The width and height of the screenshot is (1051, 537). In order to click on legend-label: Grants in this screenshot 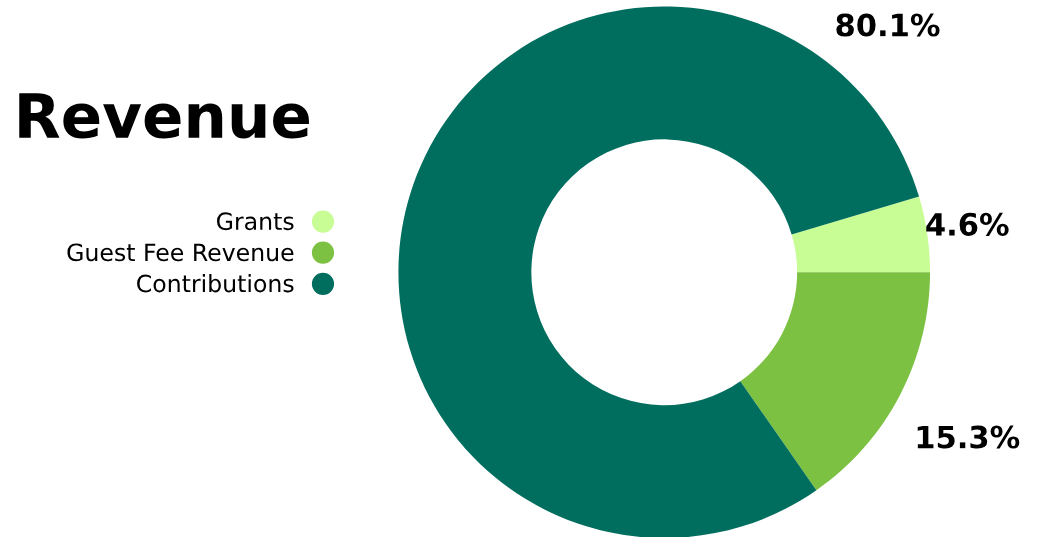, I will do `click(255, 221)`.